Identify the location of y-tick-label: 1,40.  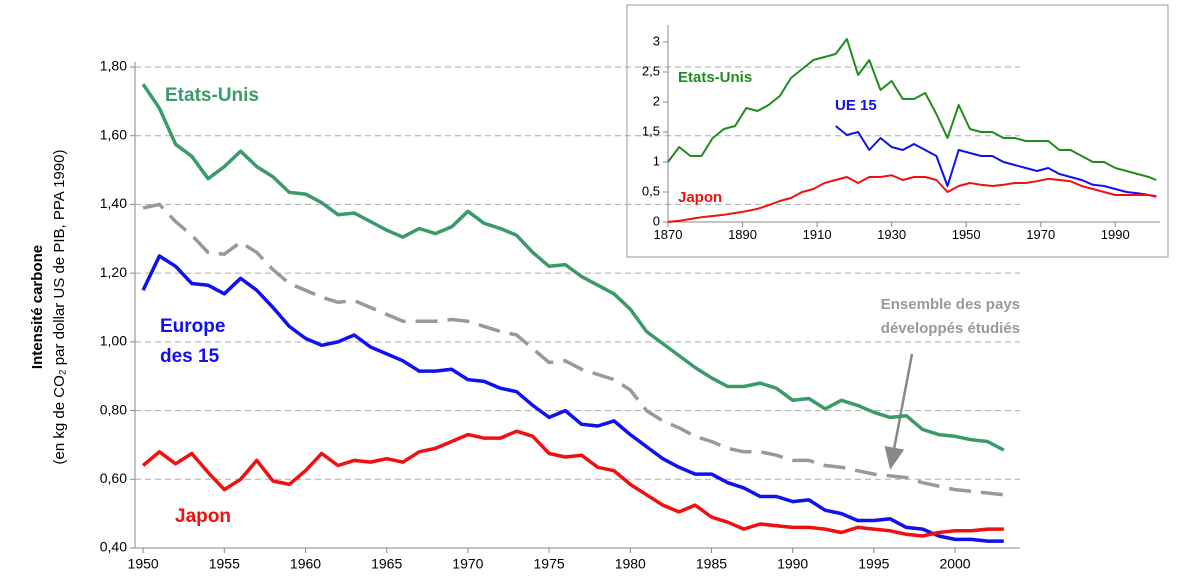
(113, 203).